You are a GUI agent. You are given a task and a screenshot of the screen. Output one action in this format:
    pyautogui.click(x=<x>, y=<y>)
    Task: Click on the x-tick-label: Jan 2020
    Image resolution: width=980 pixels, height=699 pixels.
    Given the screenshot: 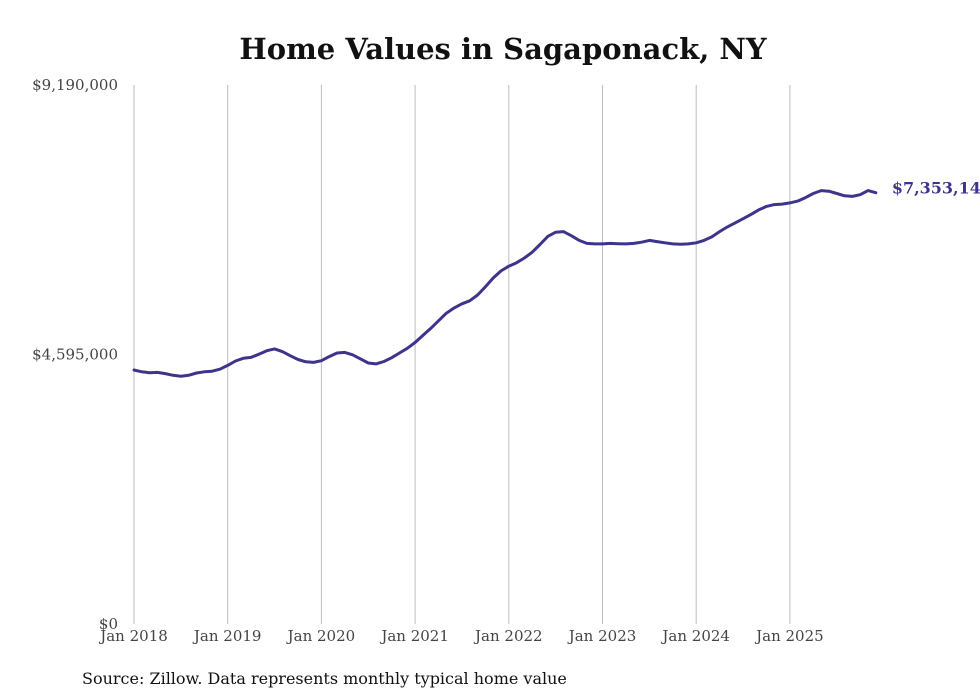 What is the action you would take?
    pyautogui.click(x=321, y=636)
    